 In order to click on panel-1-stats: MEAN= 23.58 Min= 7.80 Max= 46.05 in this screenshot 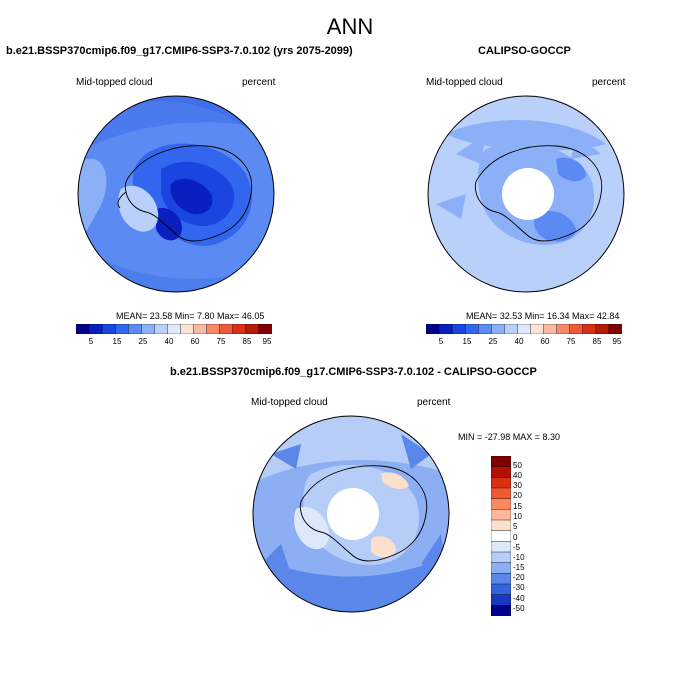, I will do `click(190, 316)`.